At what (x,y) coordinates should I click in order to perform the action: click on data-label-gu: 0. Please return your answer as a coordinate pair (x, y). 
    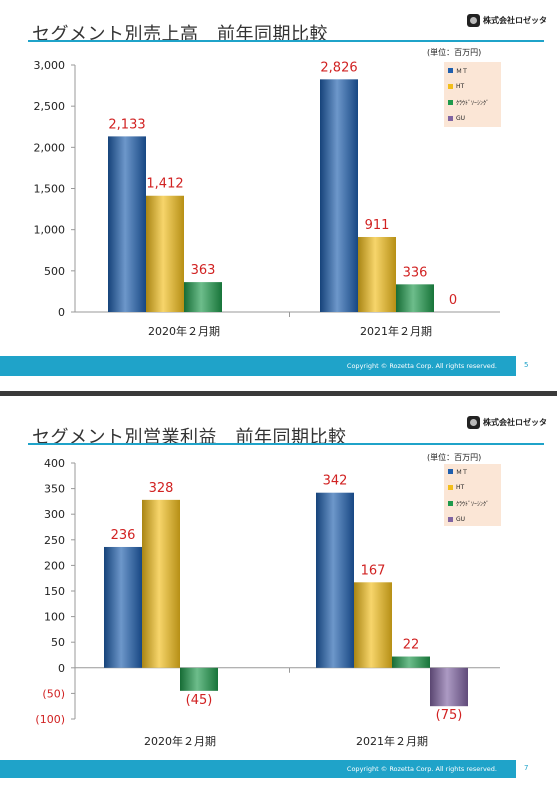
    Looking at the image, I should click on (453, 300).